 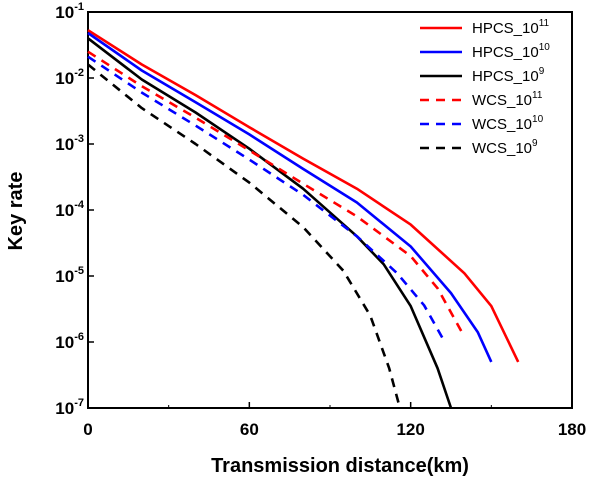 I want to click on legend-label-4: WCS_1011, so click(x=507, y=99).